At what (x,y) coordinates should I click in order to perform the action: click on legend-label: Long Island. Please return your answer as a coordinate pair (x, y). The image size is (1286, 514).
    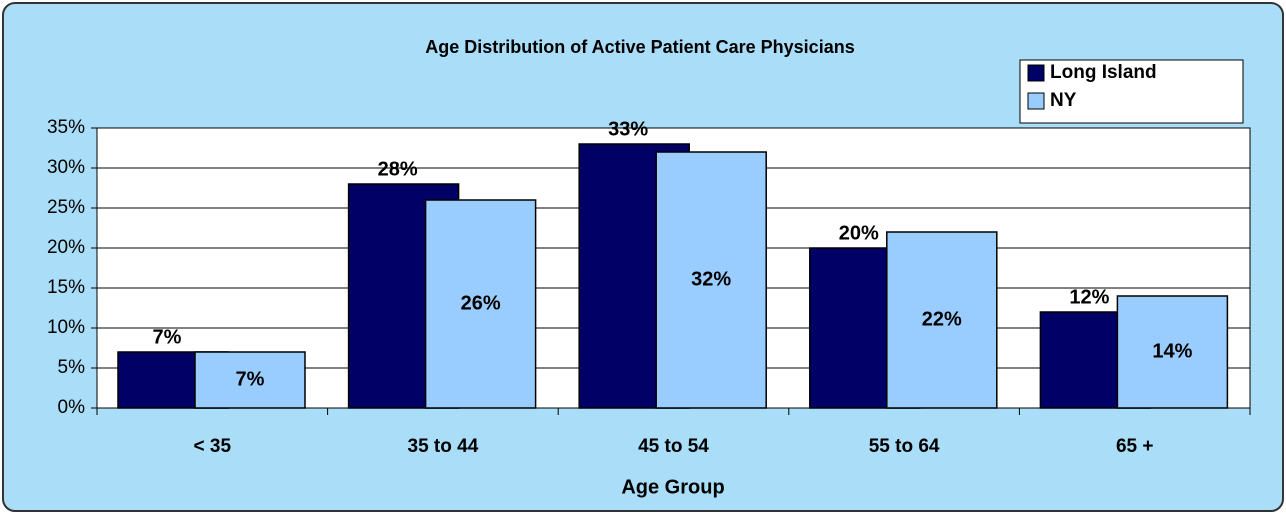
    Looking at the image, I should click on (1103, 72).